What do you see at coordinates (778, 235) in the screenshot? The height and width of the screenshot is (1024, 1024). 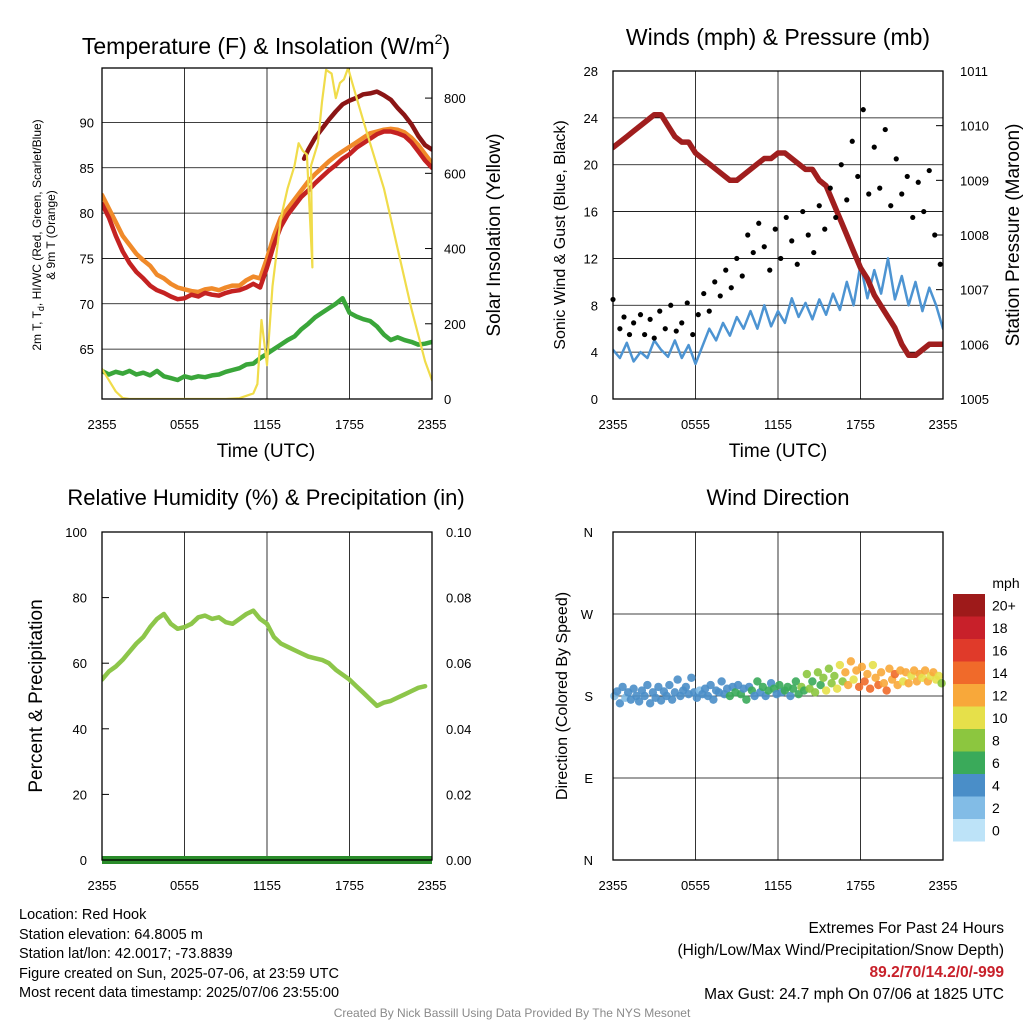 I see `panel2-frame` at bounding box center [778, 235].